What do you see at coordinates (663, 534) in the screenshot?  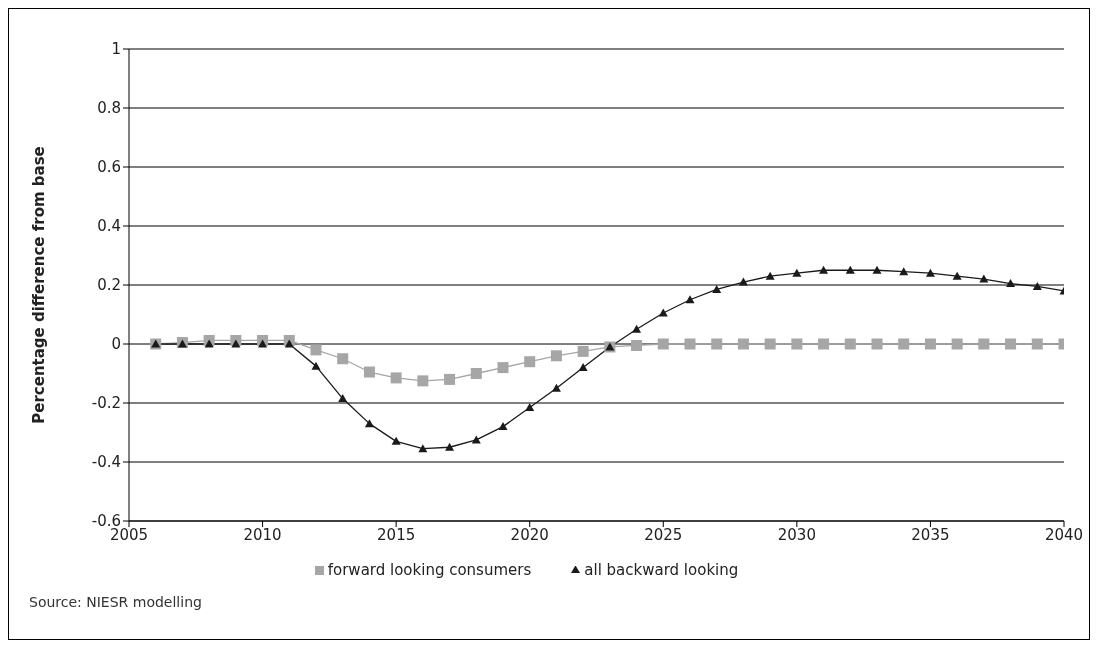 I see `x-tick-label: 2025` at bounding box center [663, 534].